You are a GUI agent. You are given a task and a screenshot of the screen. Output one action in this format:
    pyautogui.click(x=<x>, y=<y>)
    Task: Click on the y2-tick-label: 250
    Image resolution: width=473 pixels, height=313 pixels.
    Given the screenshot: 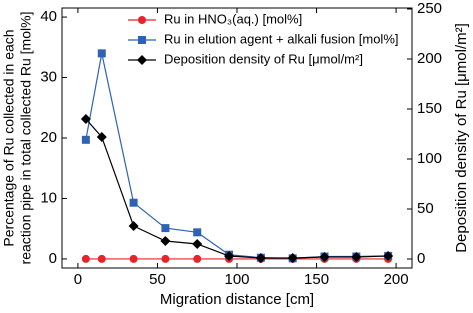 What is the action you would take?
    pyautogui.click(x=429, y=8)
    